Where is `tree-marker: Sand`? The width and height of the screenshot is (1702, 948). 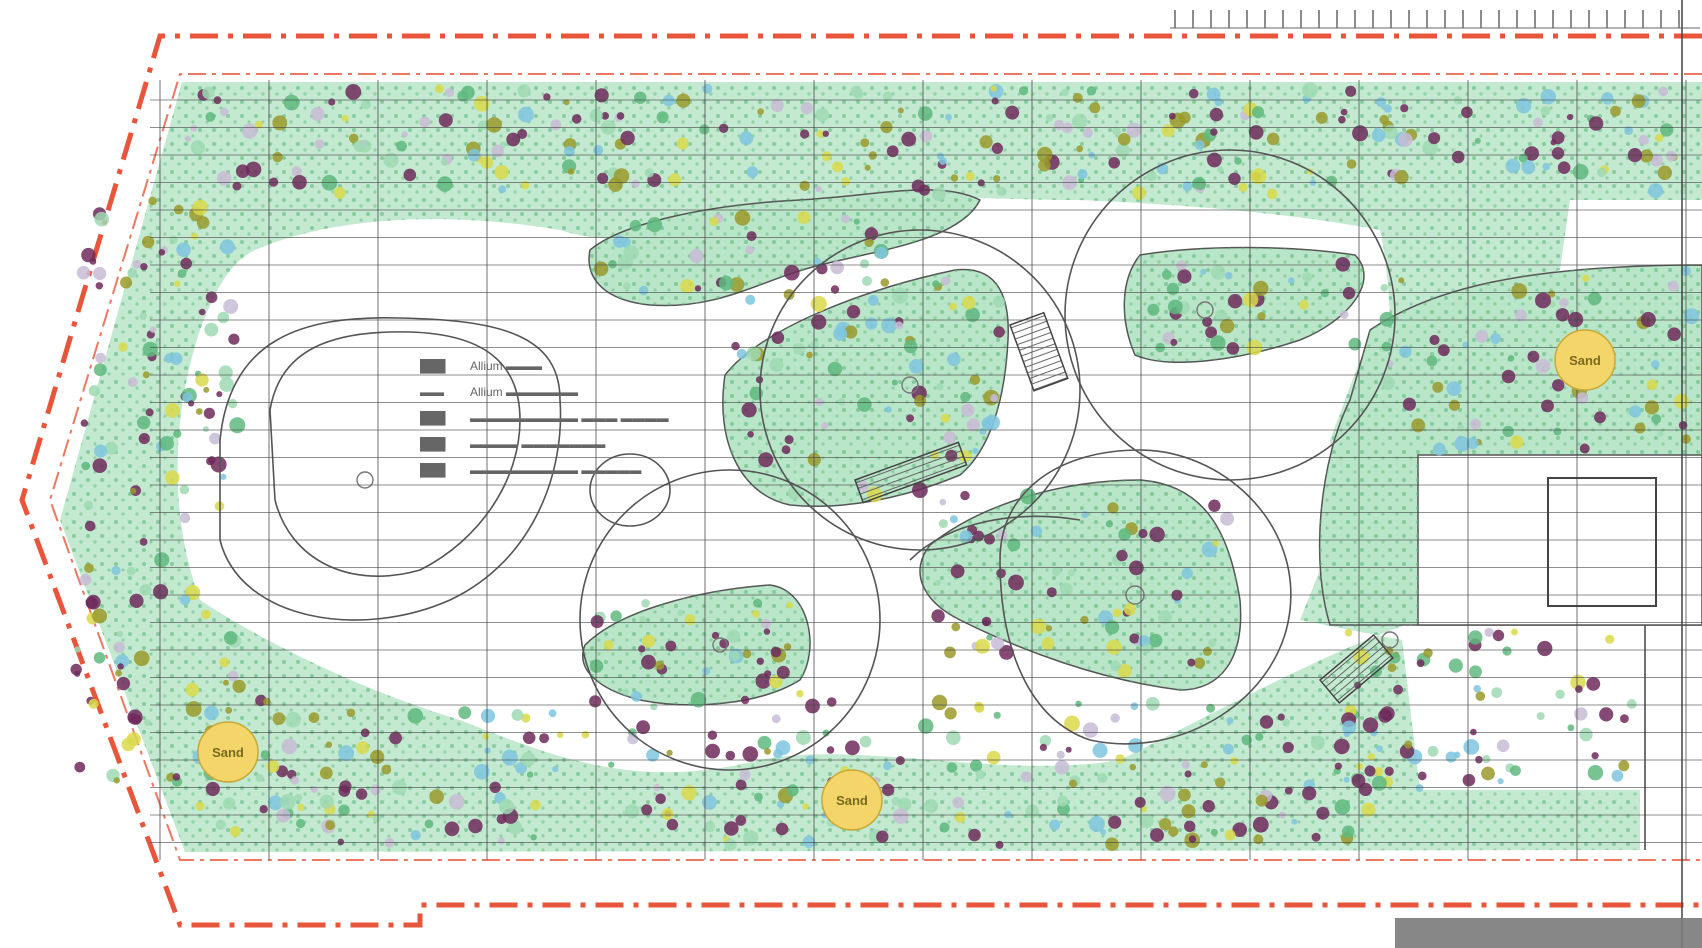 tree-marker: Sand is located at coordinates (852, 800).